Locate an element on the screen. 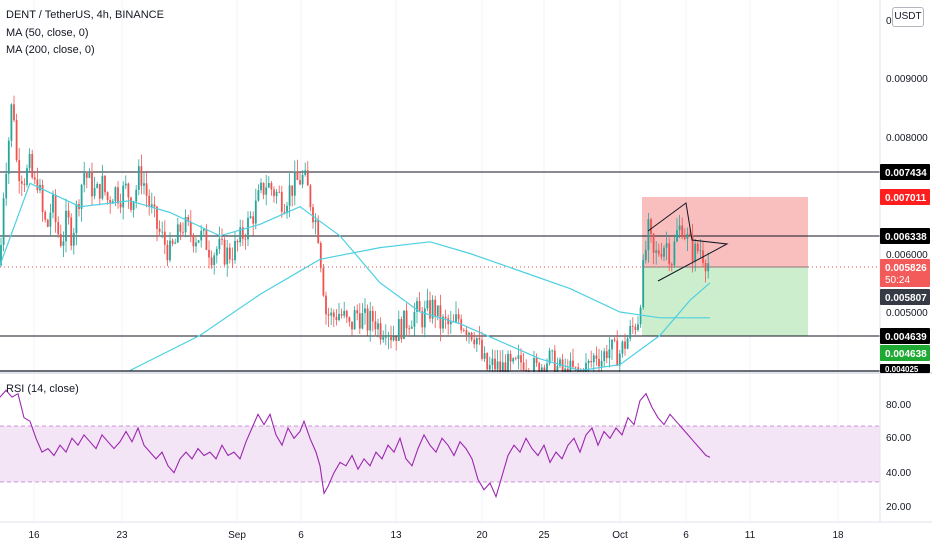 The width and height of the screenshot is (932, 550). stop-tag-bg is located at coordinates (905, 197).